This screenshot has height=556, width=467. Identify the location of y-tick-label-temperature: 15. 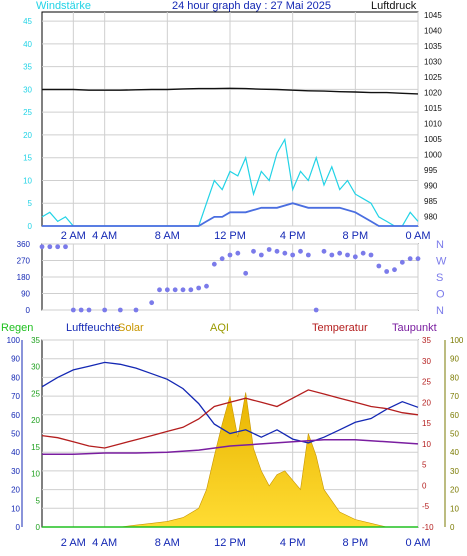
(426, 423).